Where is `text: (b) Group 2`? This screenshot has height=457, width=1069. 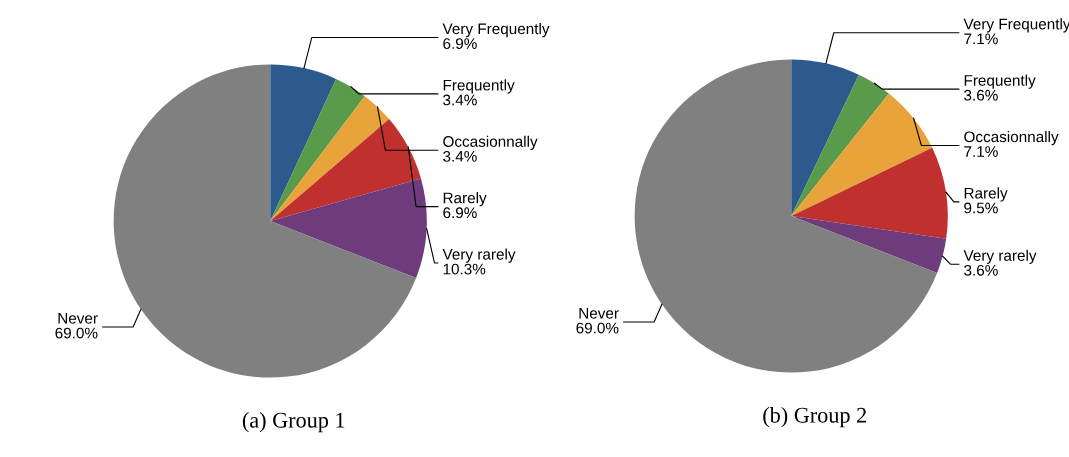
text: (b) Group 2 is located at coordinates (814, 417).